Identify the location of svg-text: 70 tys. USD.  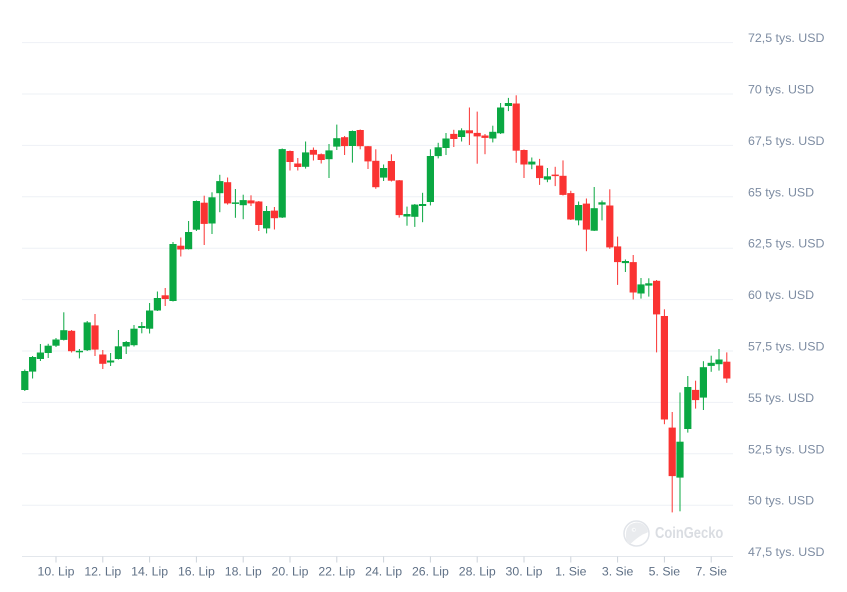
(781, 90).